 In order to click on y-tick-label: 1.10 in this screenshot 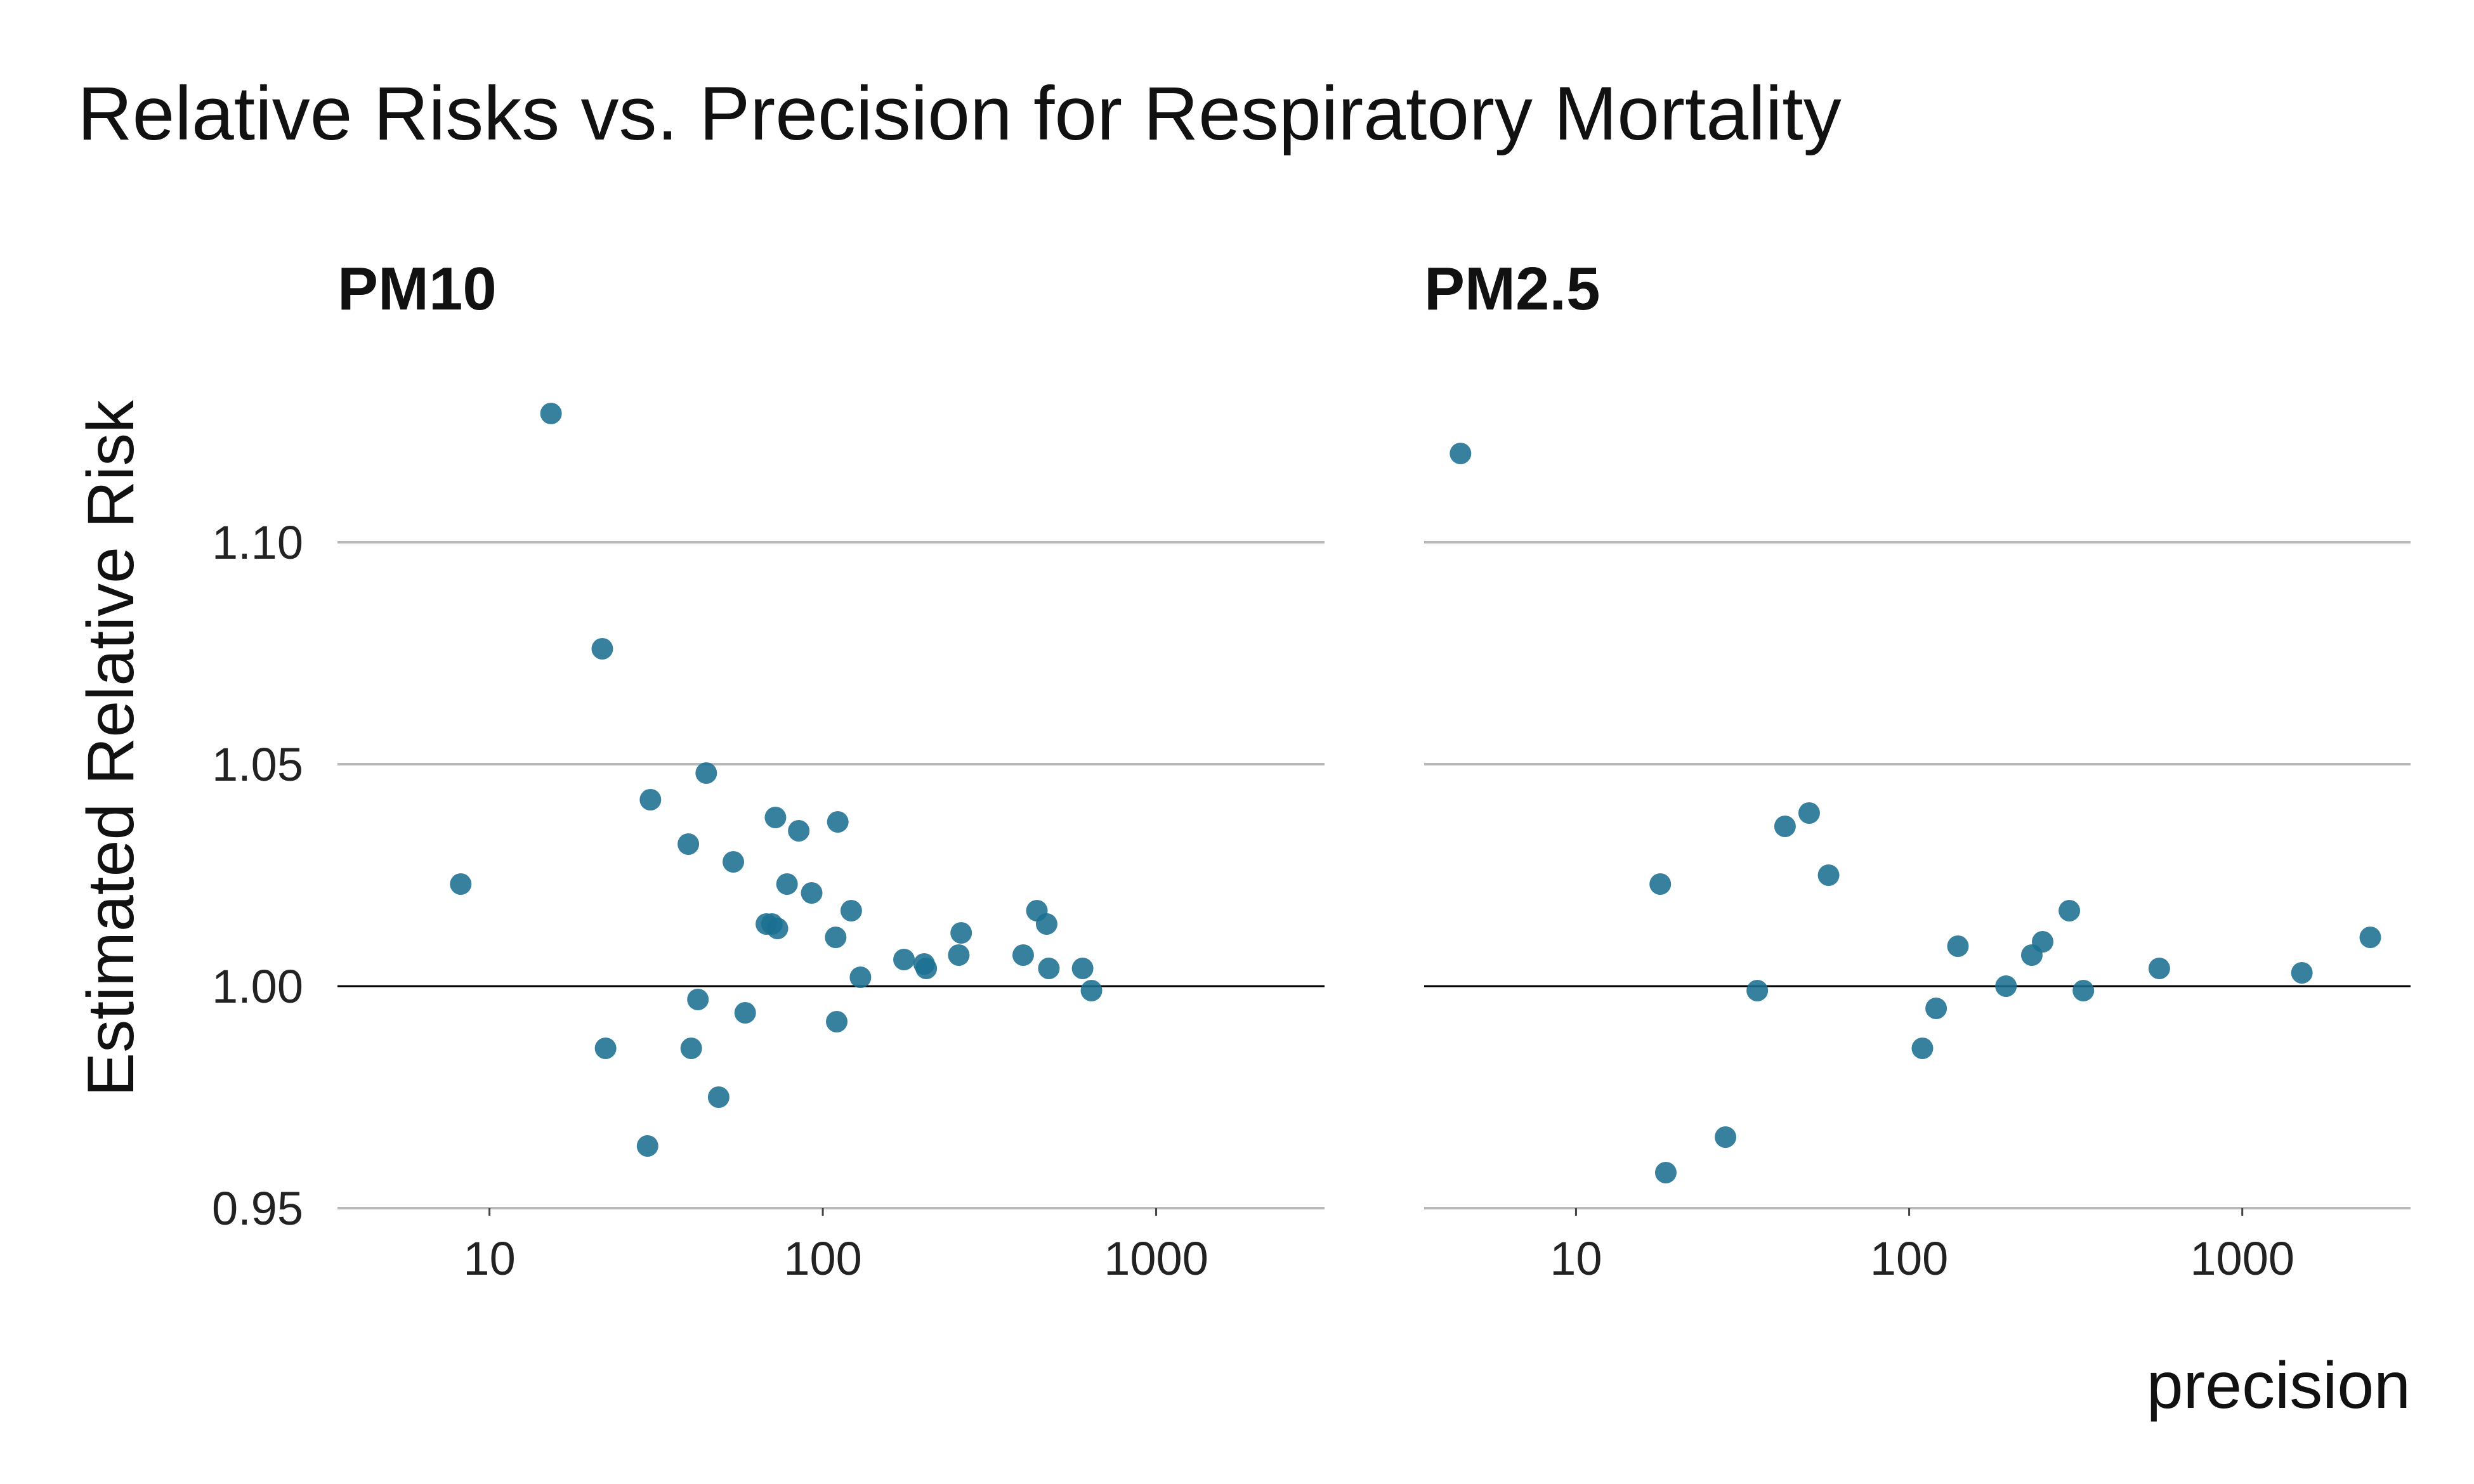, I will do `click(257, 542)`.